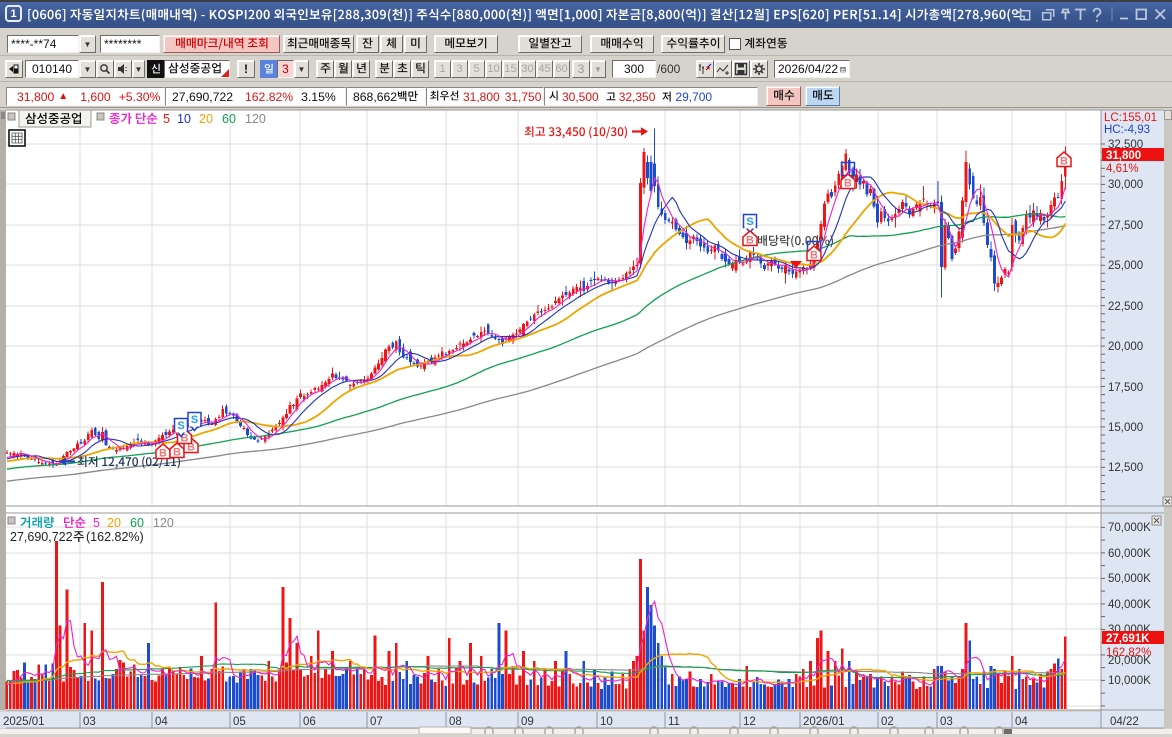 The image size is (1172, 737). I want to click on svg-text: 12,500, so click(1125, 468).